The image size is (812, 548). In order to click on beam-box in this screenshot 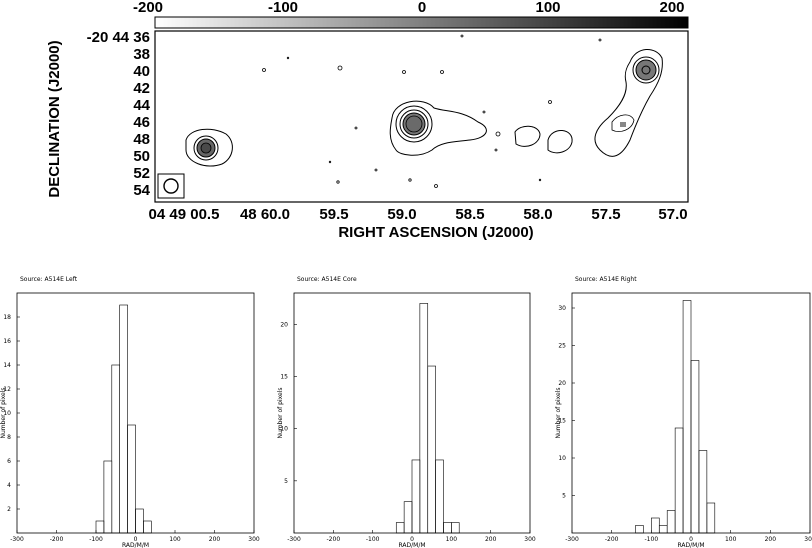, I will do `click(171, 186)`.